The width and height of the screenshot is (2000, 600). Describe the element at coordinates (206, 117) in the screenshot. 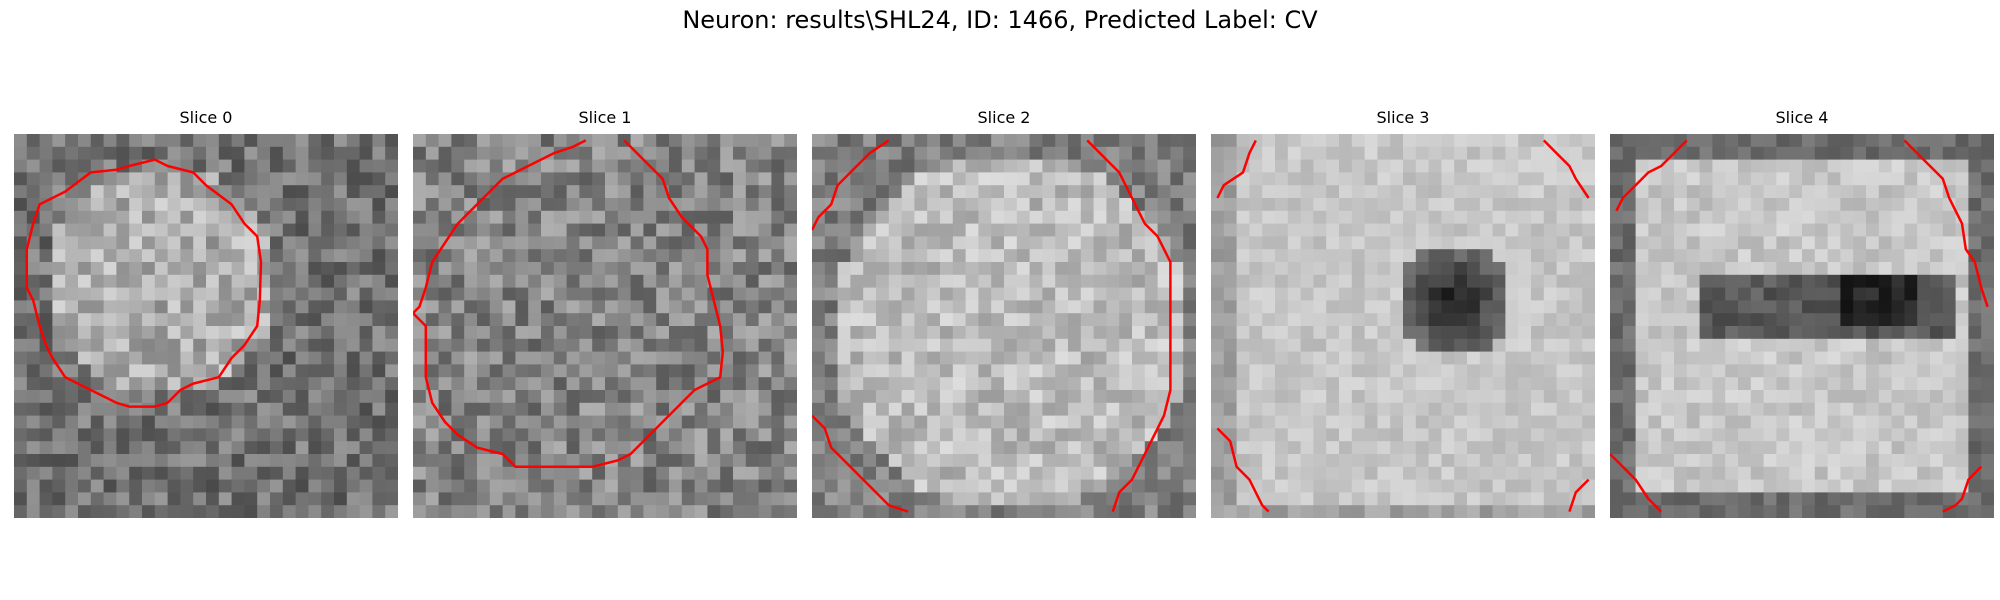

I see `slice-title: Slice 0` at that location.